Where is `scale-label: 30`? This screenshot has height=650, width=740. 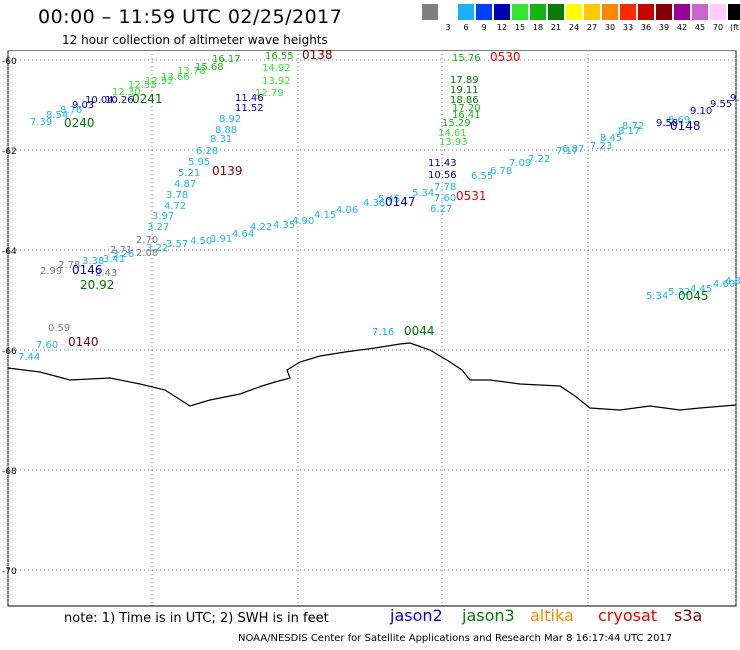 scale-label: 30 is located at coordinates (610, 27).